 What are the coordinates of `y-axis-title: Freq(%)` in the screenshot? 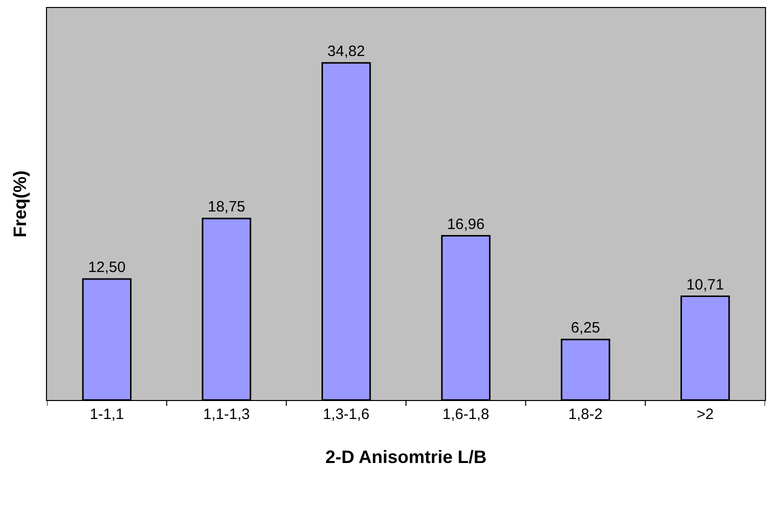 It's located at (20, 204).